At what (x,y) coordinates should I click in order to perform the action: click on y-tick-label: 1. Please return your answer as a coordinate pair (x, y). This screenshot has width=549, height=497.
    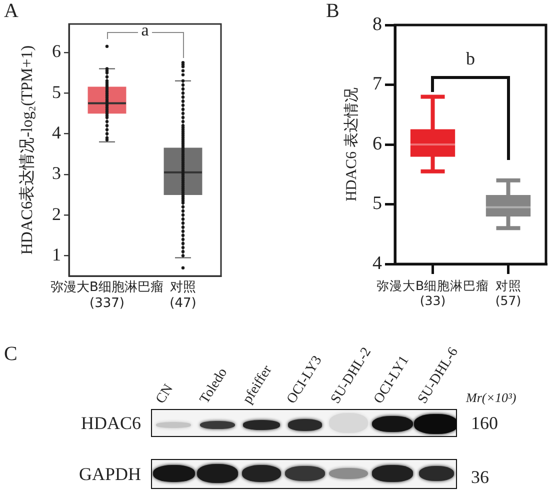
    Looking at the image, I should click on (56, 254).